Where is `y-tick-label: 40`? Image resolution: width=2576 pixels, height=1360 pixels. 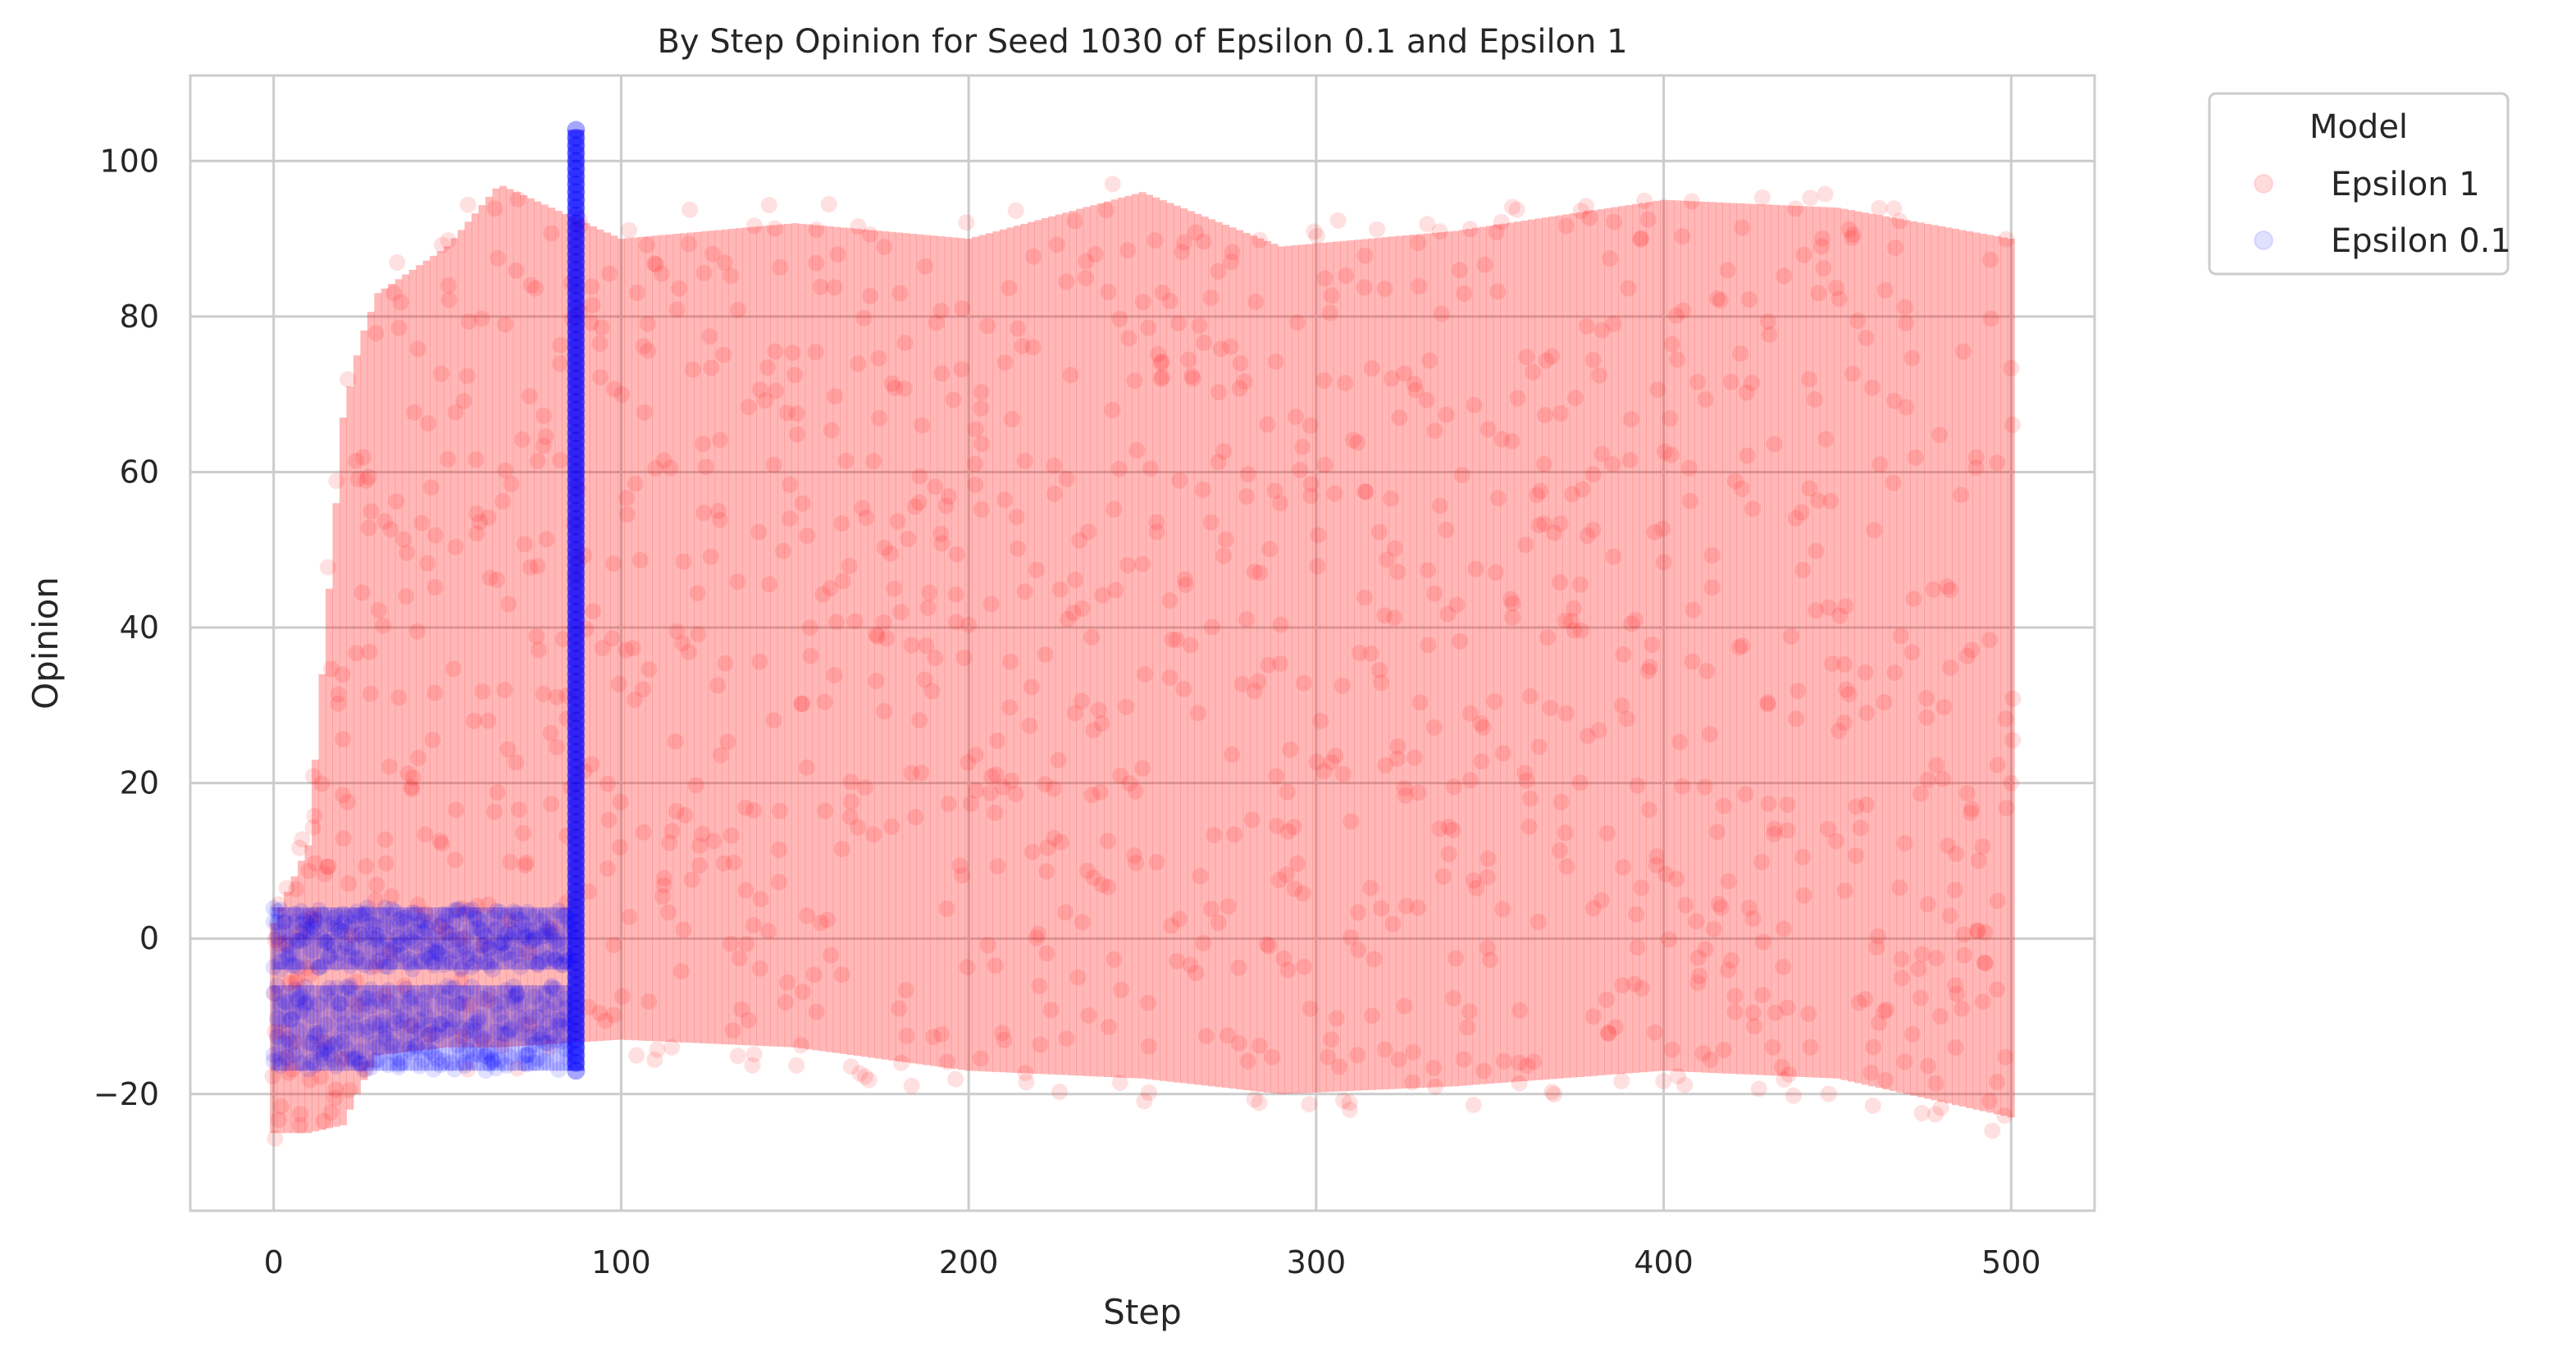
y-tick-label: 40 is located at coordinates (139, 628).